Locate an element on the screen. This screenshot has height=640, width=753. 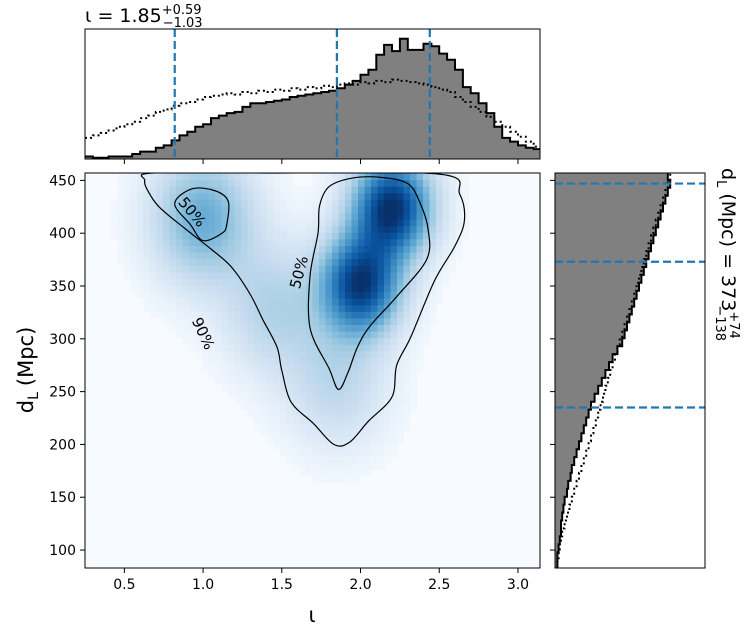
top-marginal-panel is located at coordinates (312, 96).